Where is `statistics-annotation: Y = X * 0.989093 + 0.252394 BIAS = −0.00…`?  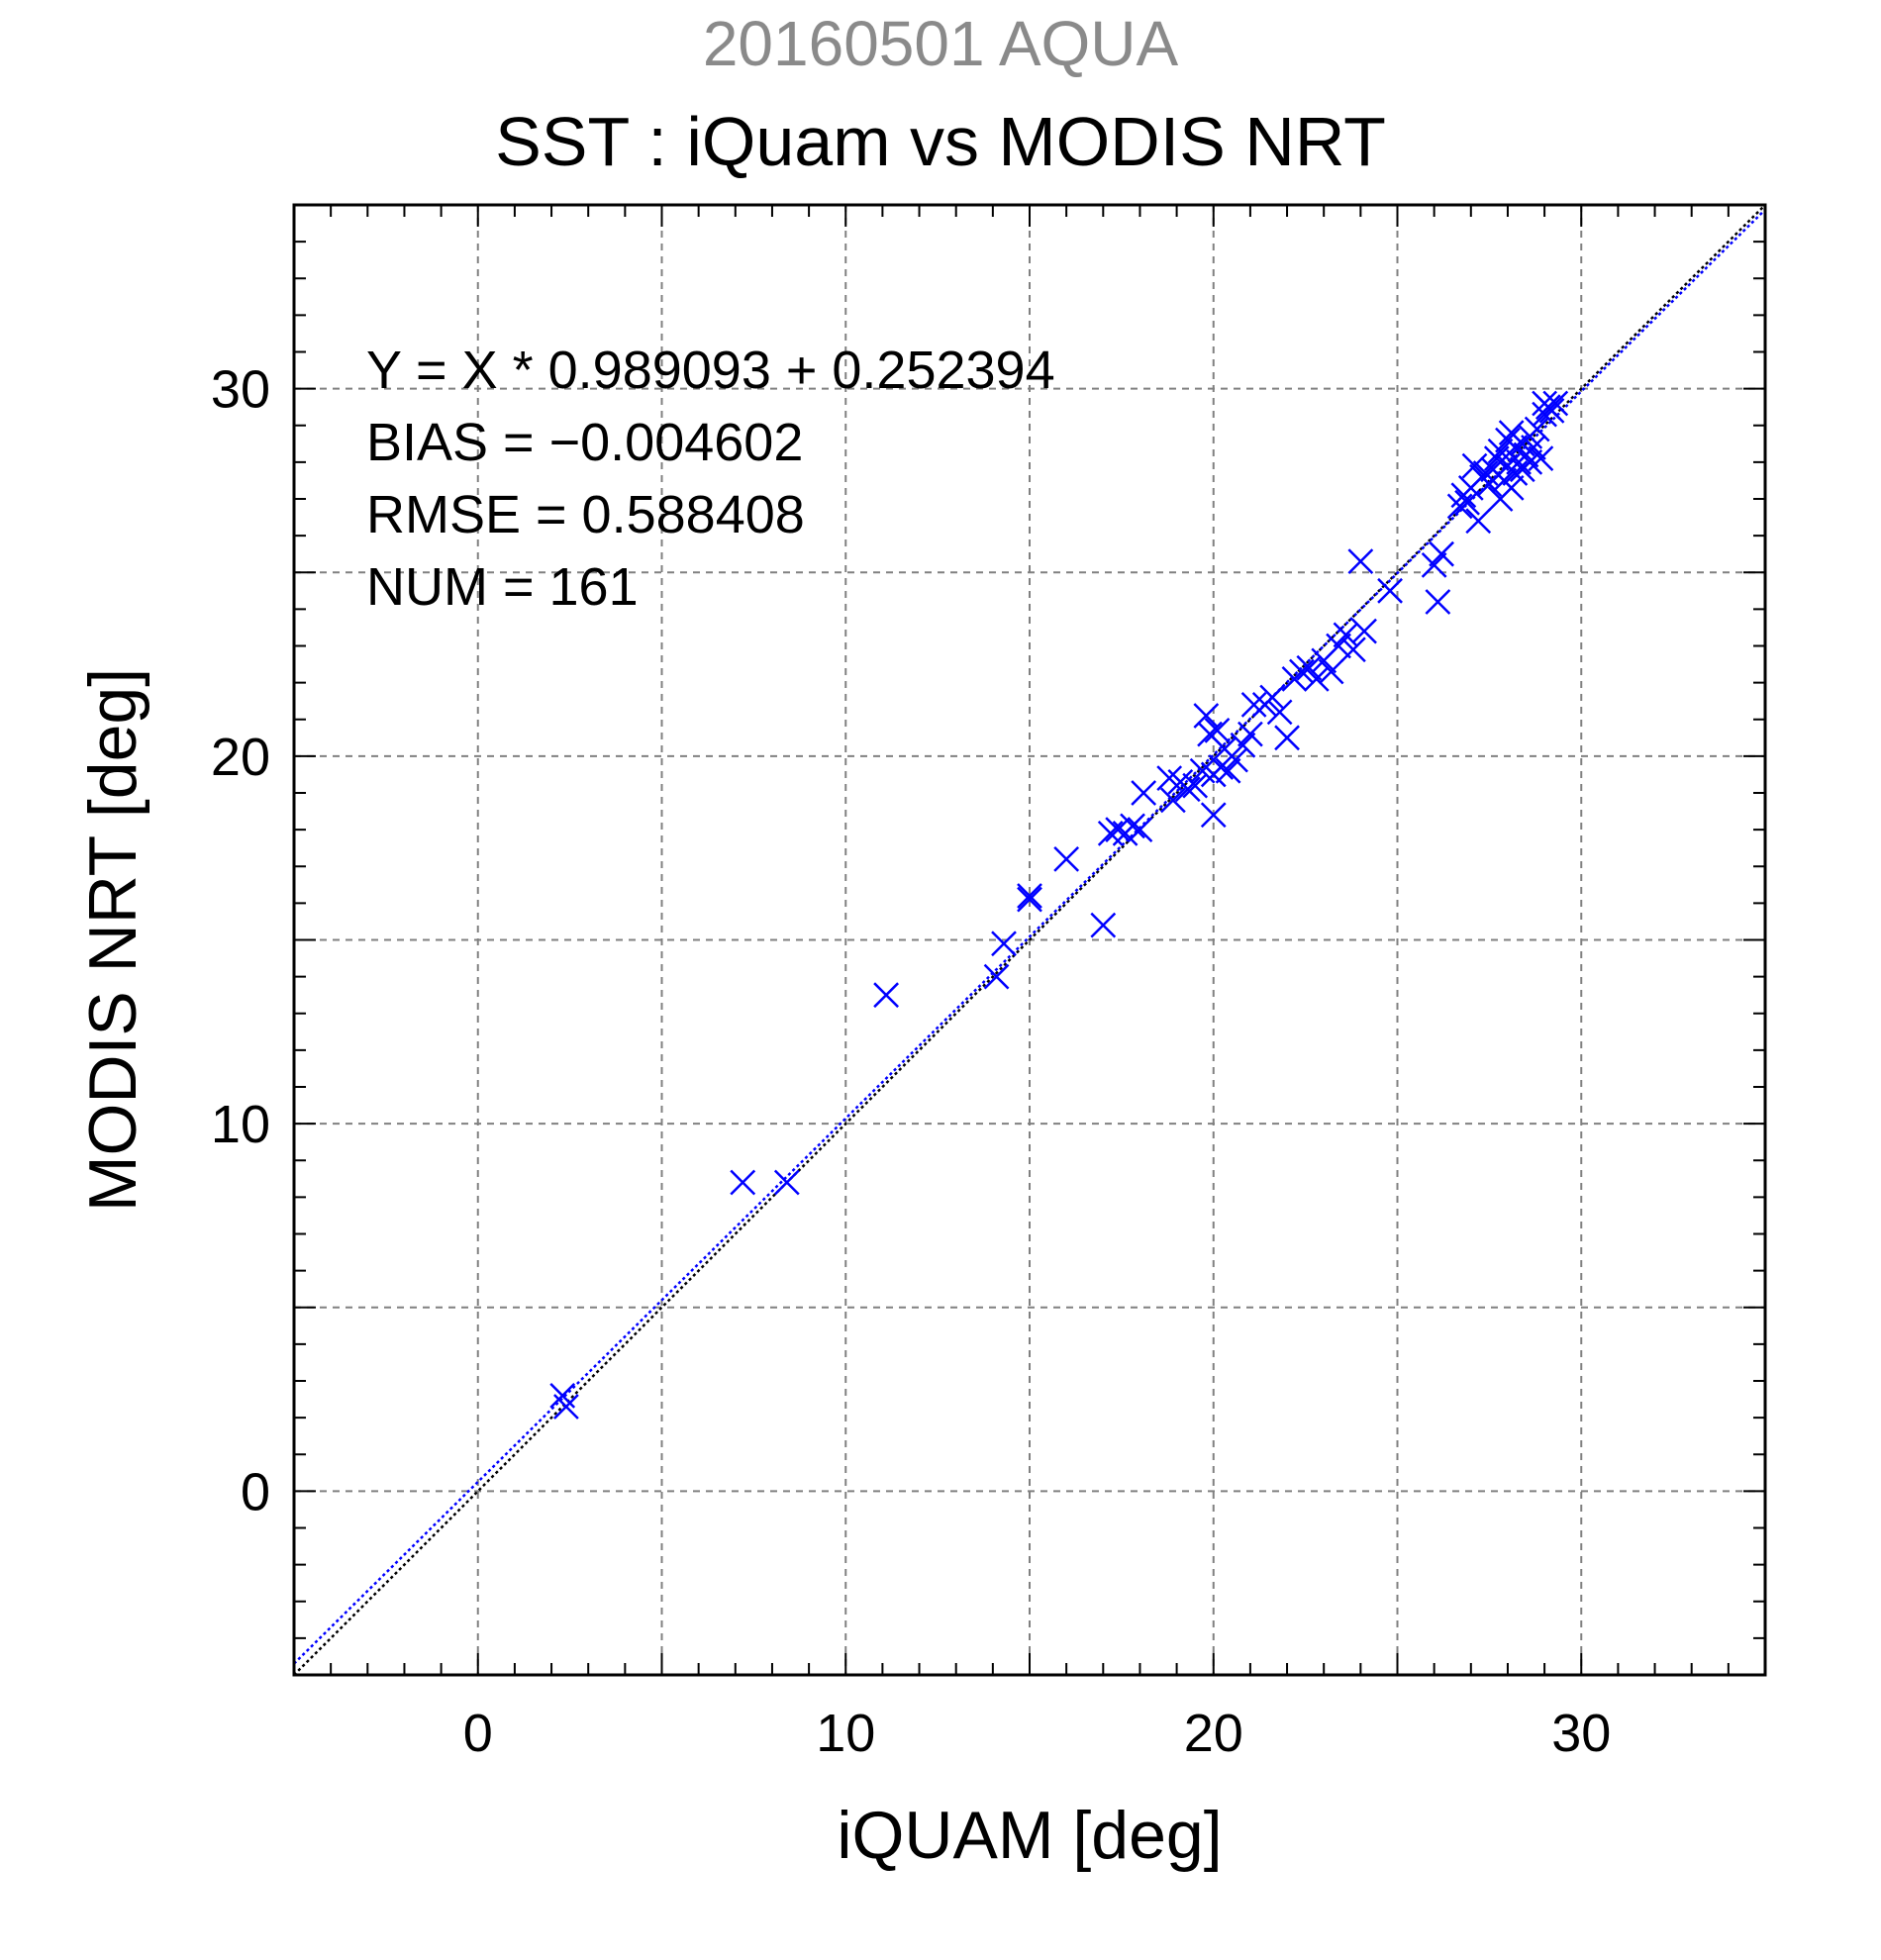
statistics-annotation: Y = X * 0.989093 + 0.252394 BIAS = −0.00… is located at coordinates (710, 479).